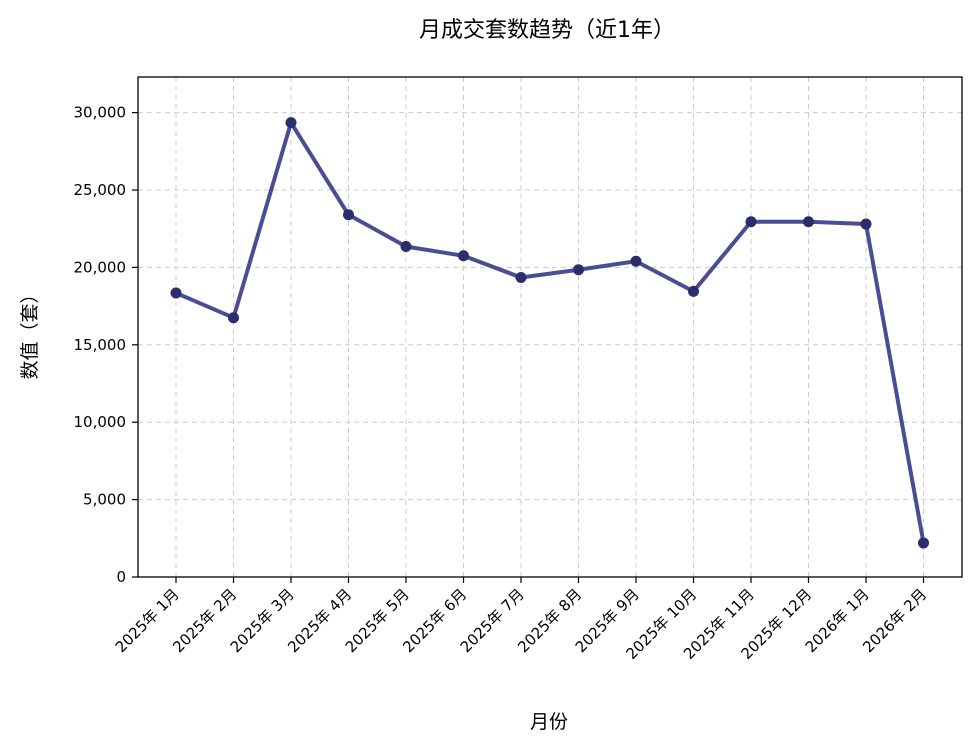 The image size is (975, 754). Describe the element at coordinates (100, 345) in the screenshot. I see `y-tick-label: 15,000` at that location.